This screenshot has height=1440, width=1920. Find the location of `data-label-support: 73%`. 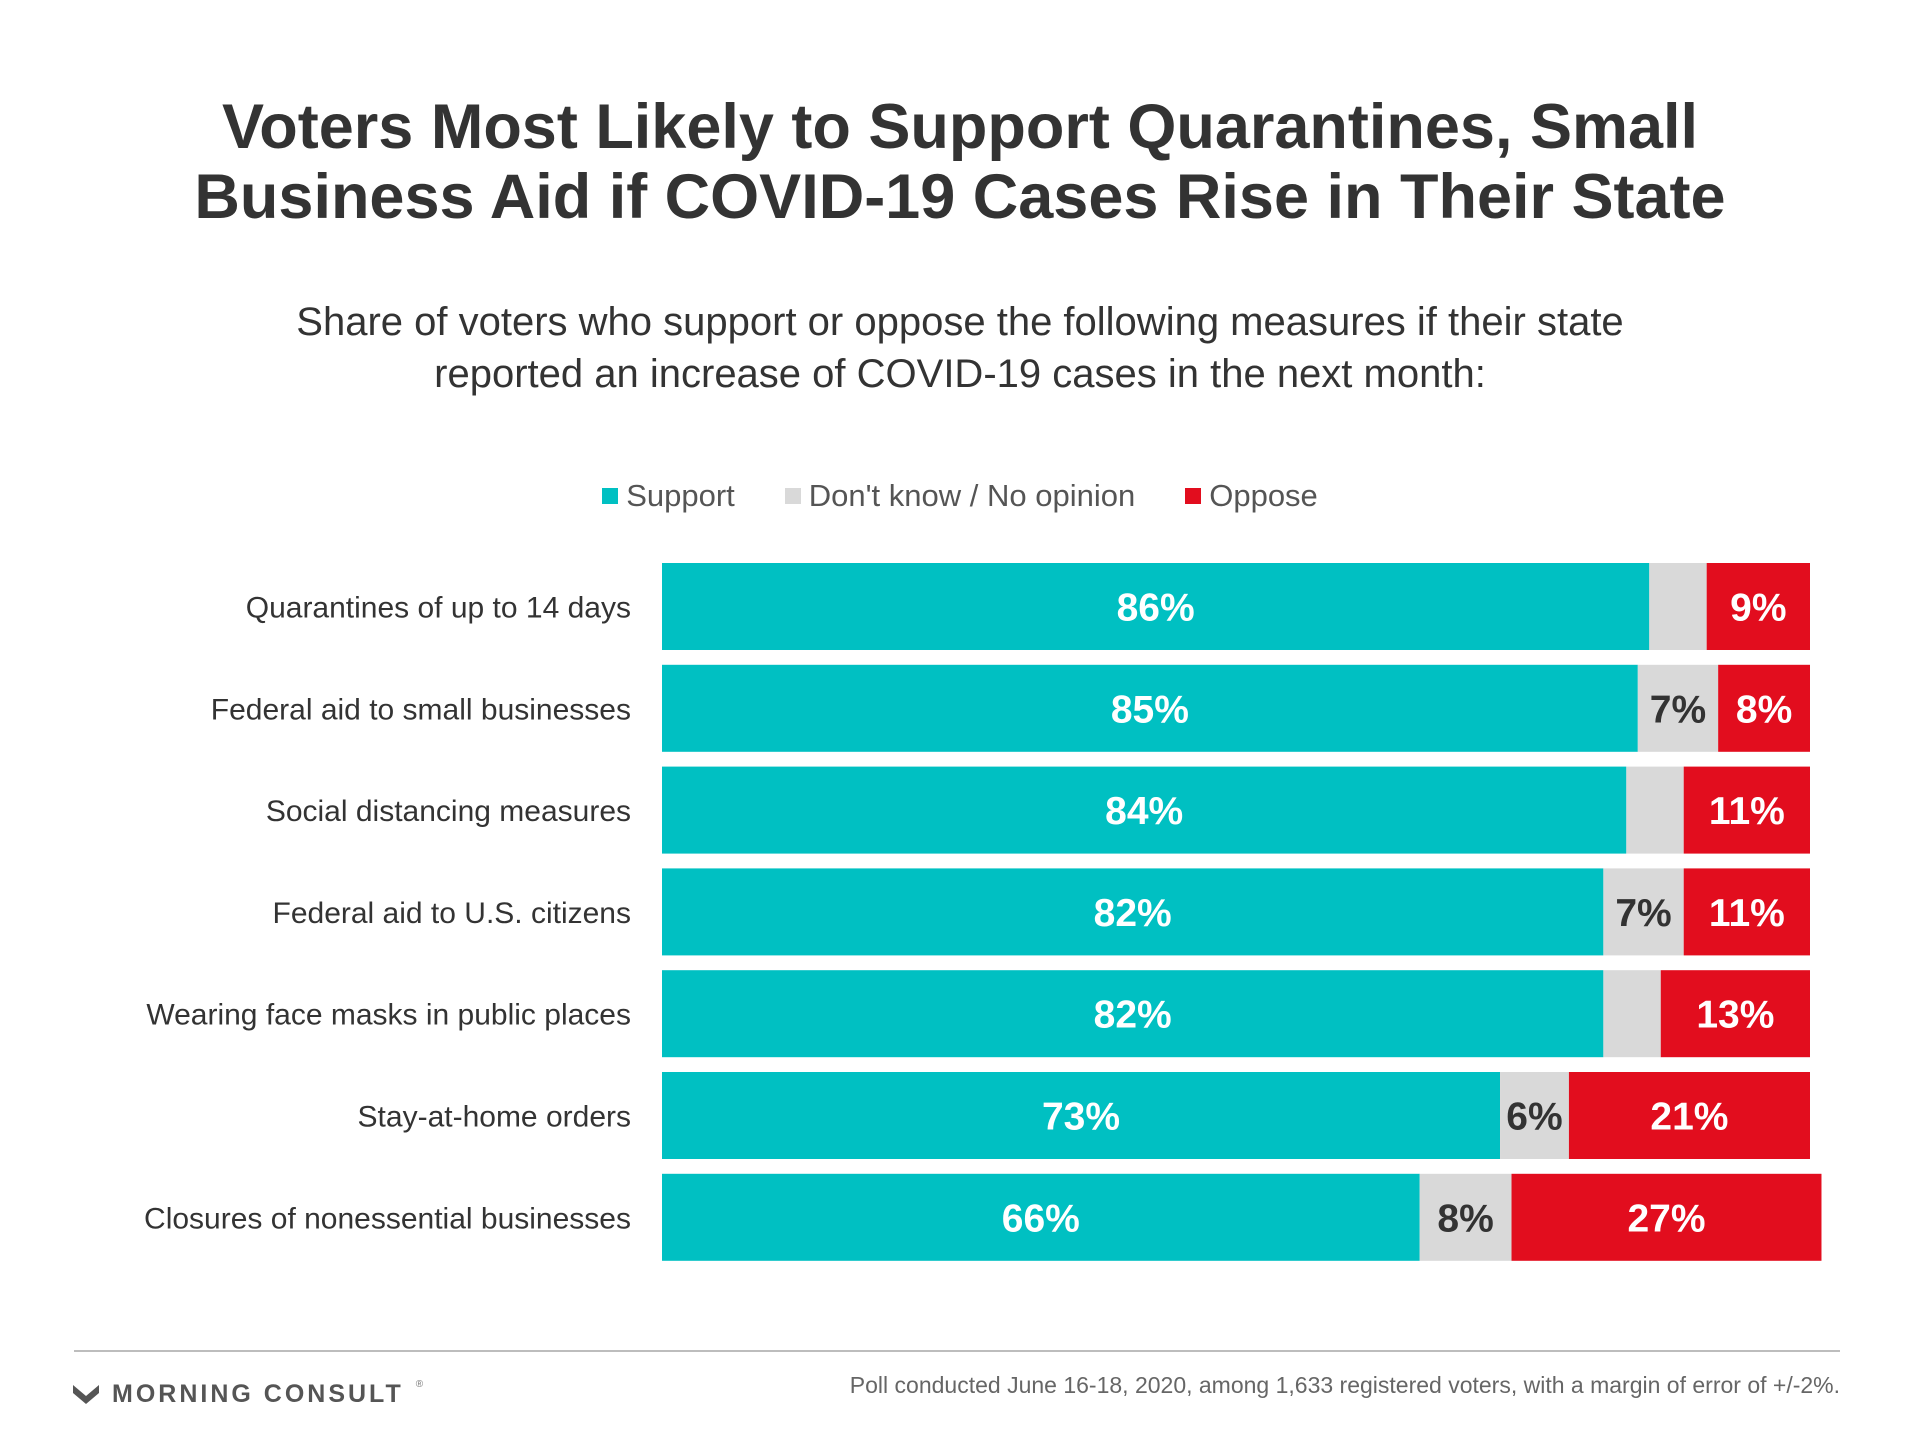

data-label-support: 73% is located at coordinates (1081, 1117).